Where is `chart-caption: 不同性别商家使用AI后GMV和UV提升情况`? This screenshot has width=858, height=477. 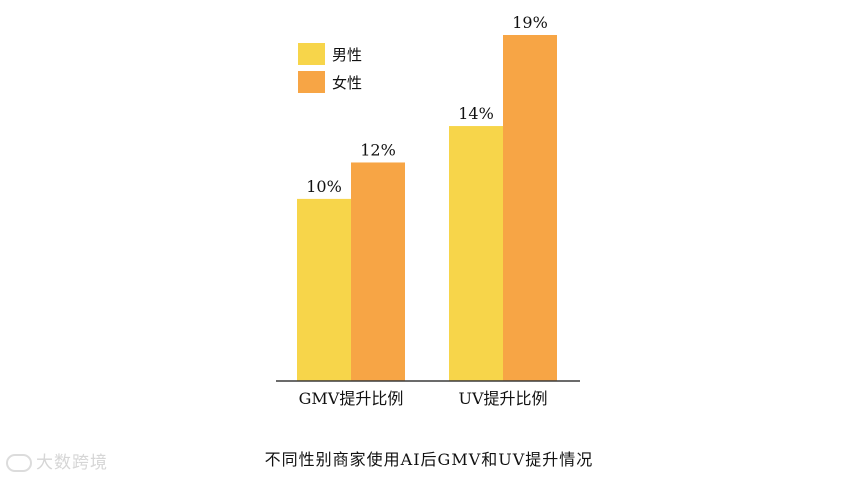
chart-caption: 不同性别商家使用AI后GMV和UV提升情况 is located at coordinates (429, 459).